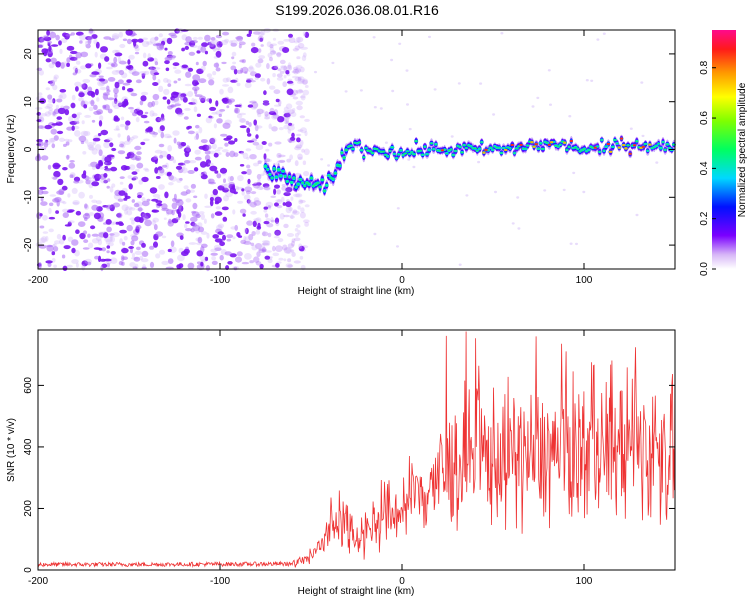 Image resolution: width=750 pixels, height=600 pixels. I want to click on colorbar-label: Normalized spectral amplitude, so click(742, 149).